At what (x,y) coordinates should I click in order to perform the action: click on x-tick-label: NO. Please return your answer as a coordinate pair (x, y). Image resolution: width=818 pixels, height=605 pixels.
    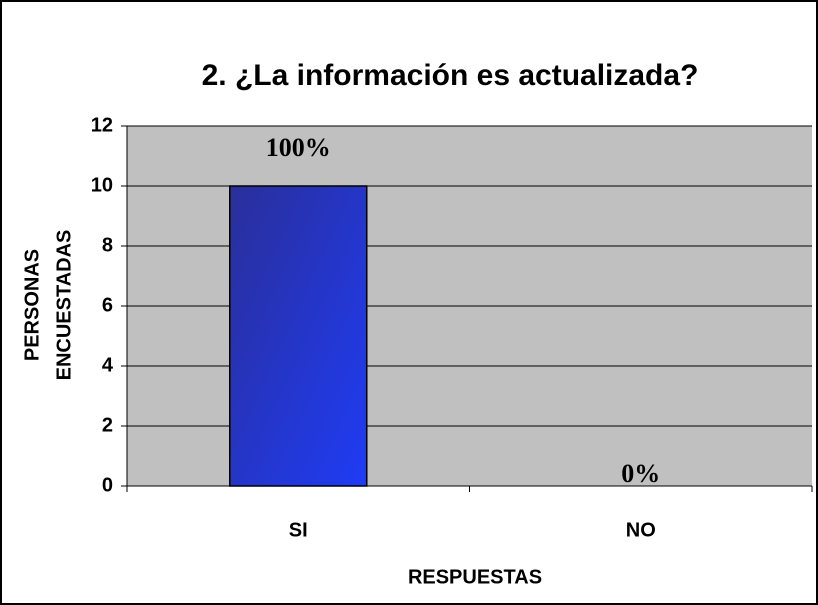
    Looking at the image, I should click on (641, 530).